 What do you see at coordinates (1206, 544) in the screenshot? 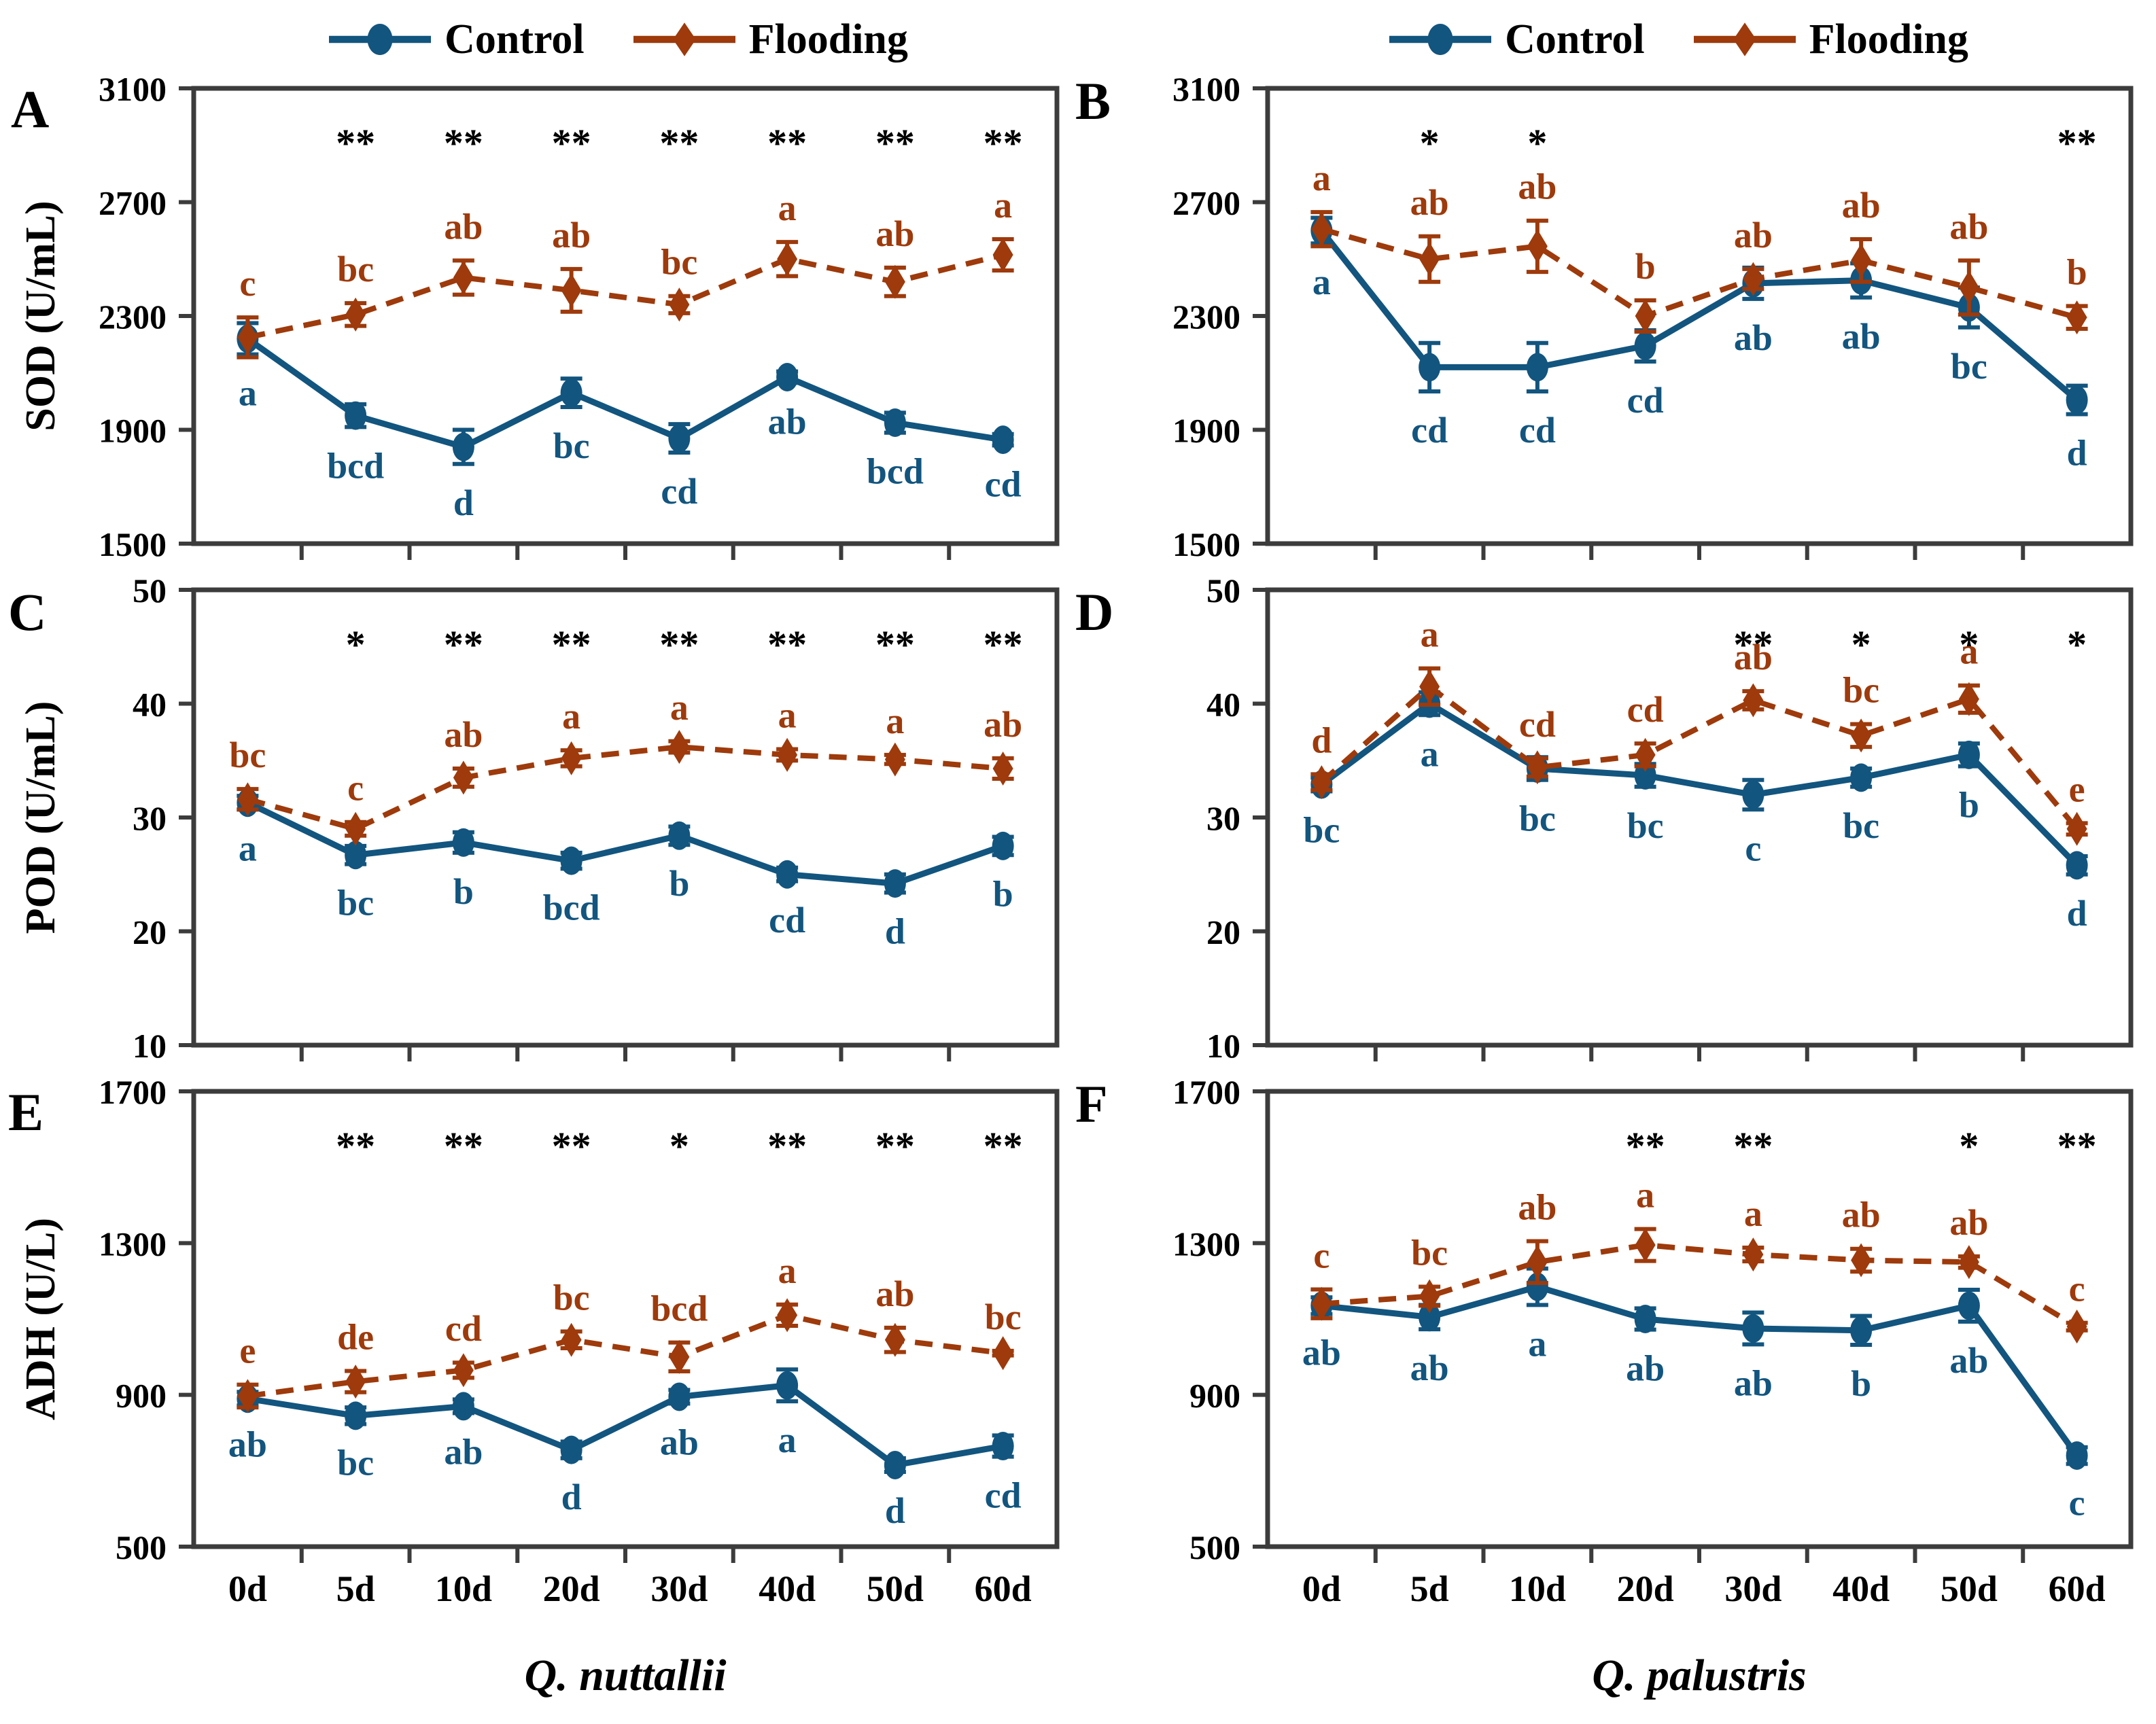
I see `y-tick-label: 1500` at bounding box center [1206, 544].